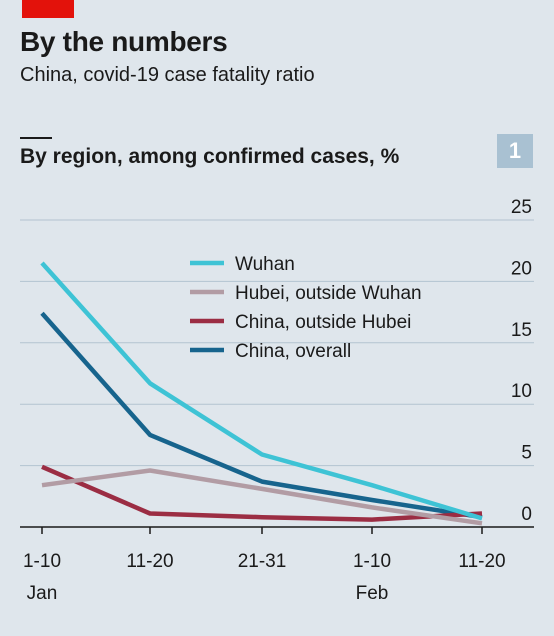 Image resolution: width=554 pixels, height=636 pixels. Describe the element at coordinates (149, 561) in the screenshot. I see `x-tick-label-1: 11-20` at that location.